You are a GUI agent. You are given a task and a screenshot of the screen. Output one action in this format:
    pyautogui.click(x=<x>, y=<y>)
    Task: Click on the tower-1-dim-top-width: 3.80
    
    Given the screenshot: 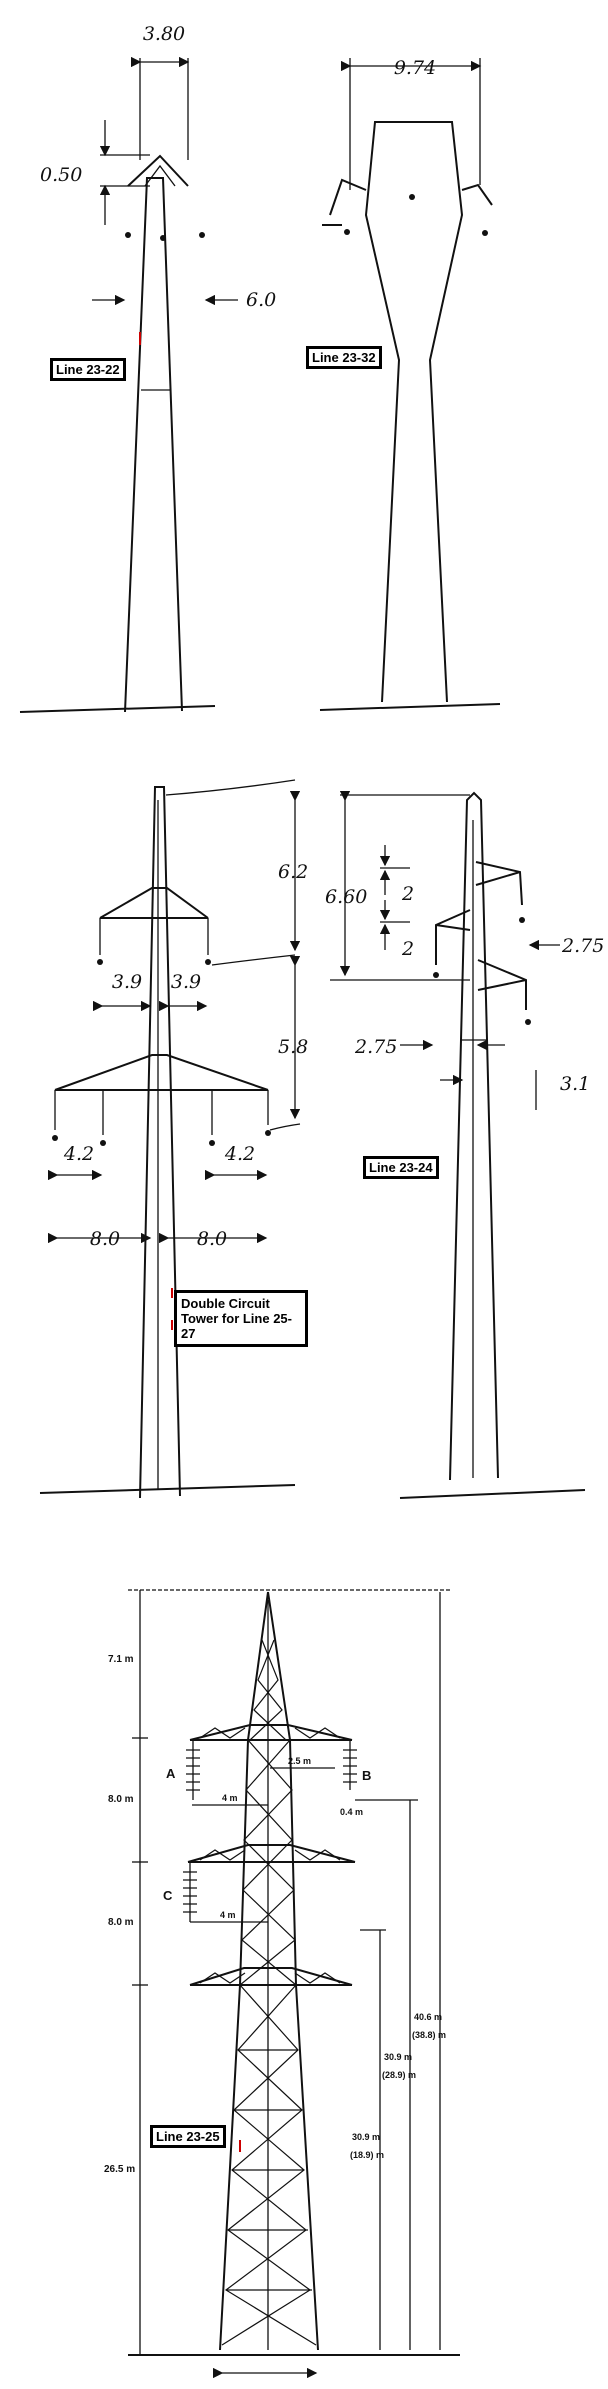 What is the action you would take?
    pyautogui.click(x=164, y=34)
    